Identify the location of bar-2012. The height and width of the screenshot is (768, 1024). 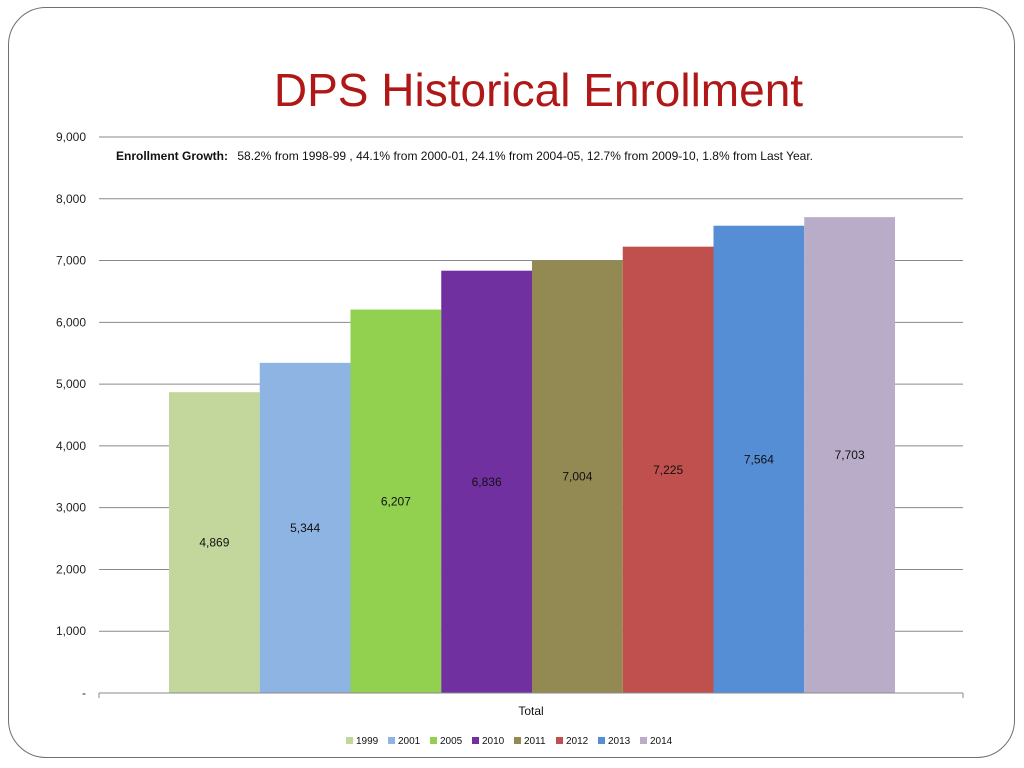
(668, 469).